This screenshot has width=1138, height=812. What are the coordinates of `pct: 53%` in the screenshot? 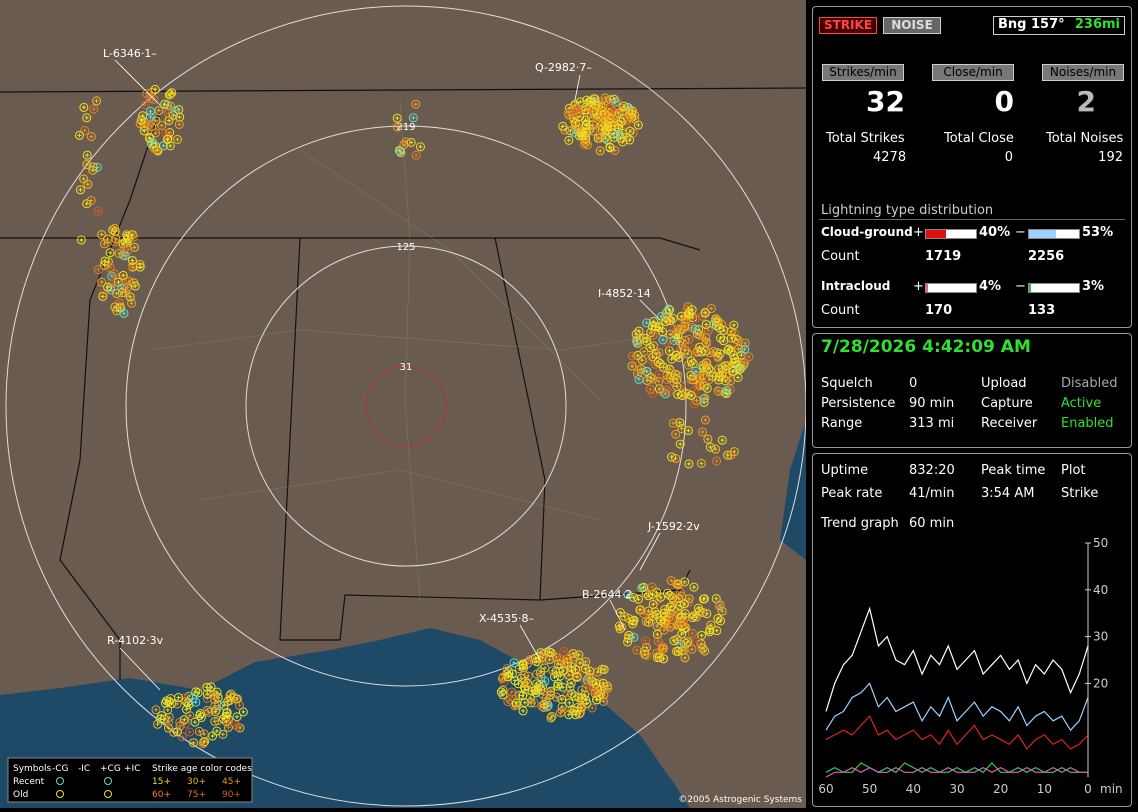 It's located at (1098, 232).